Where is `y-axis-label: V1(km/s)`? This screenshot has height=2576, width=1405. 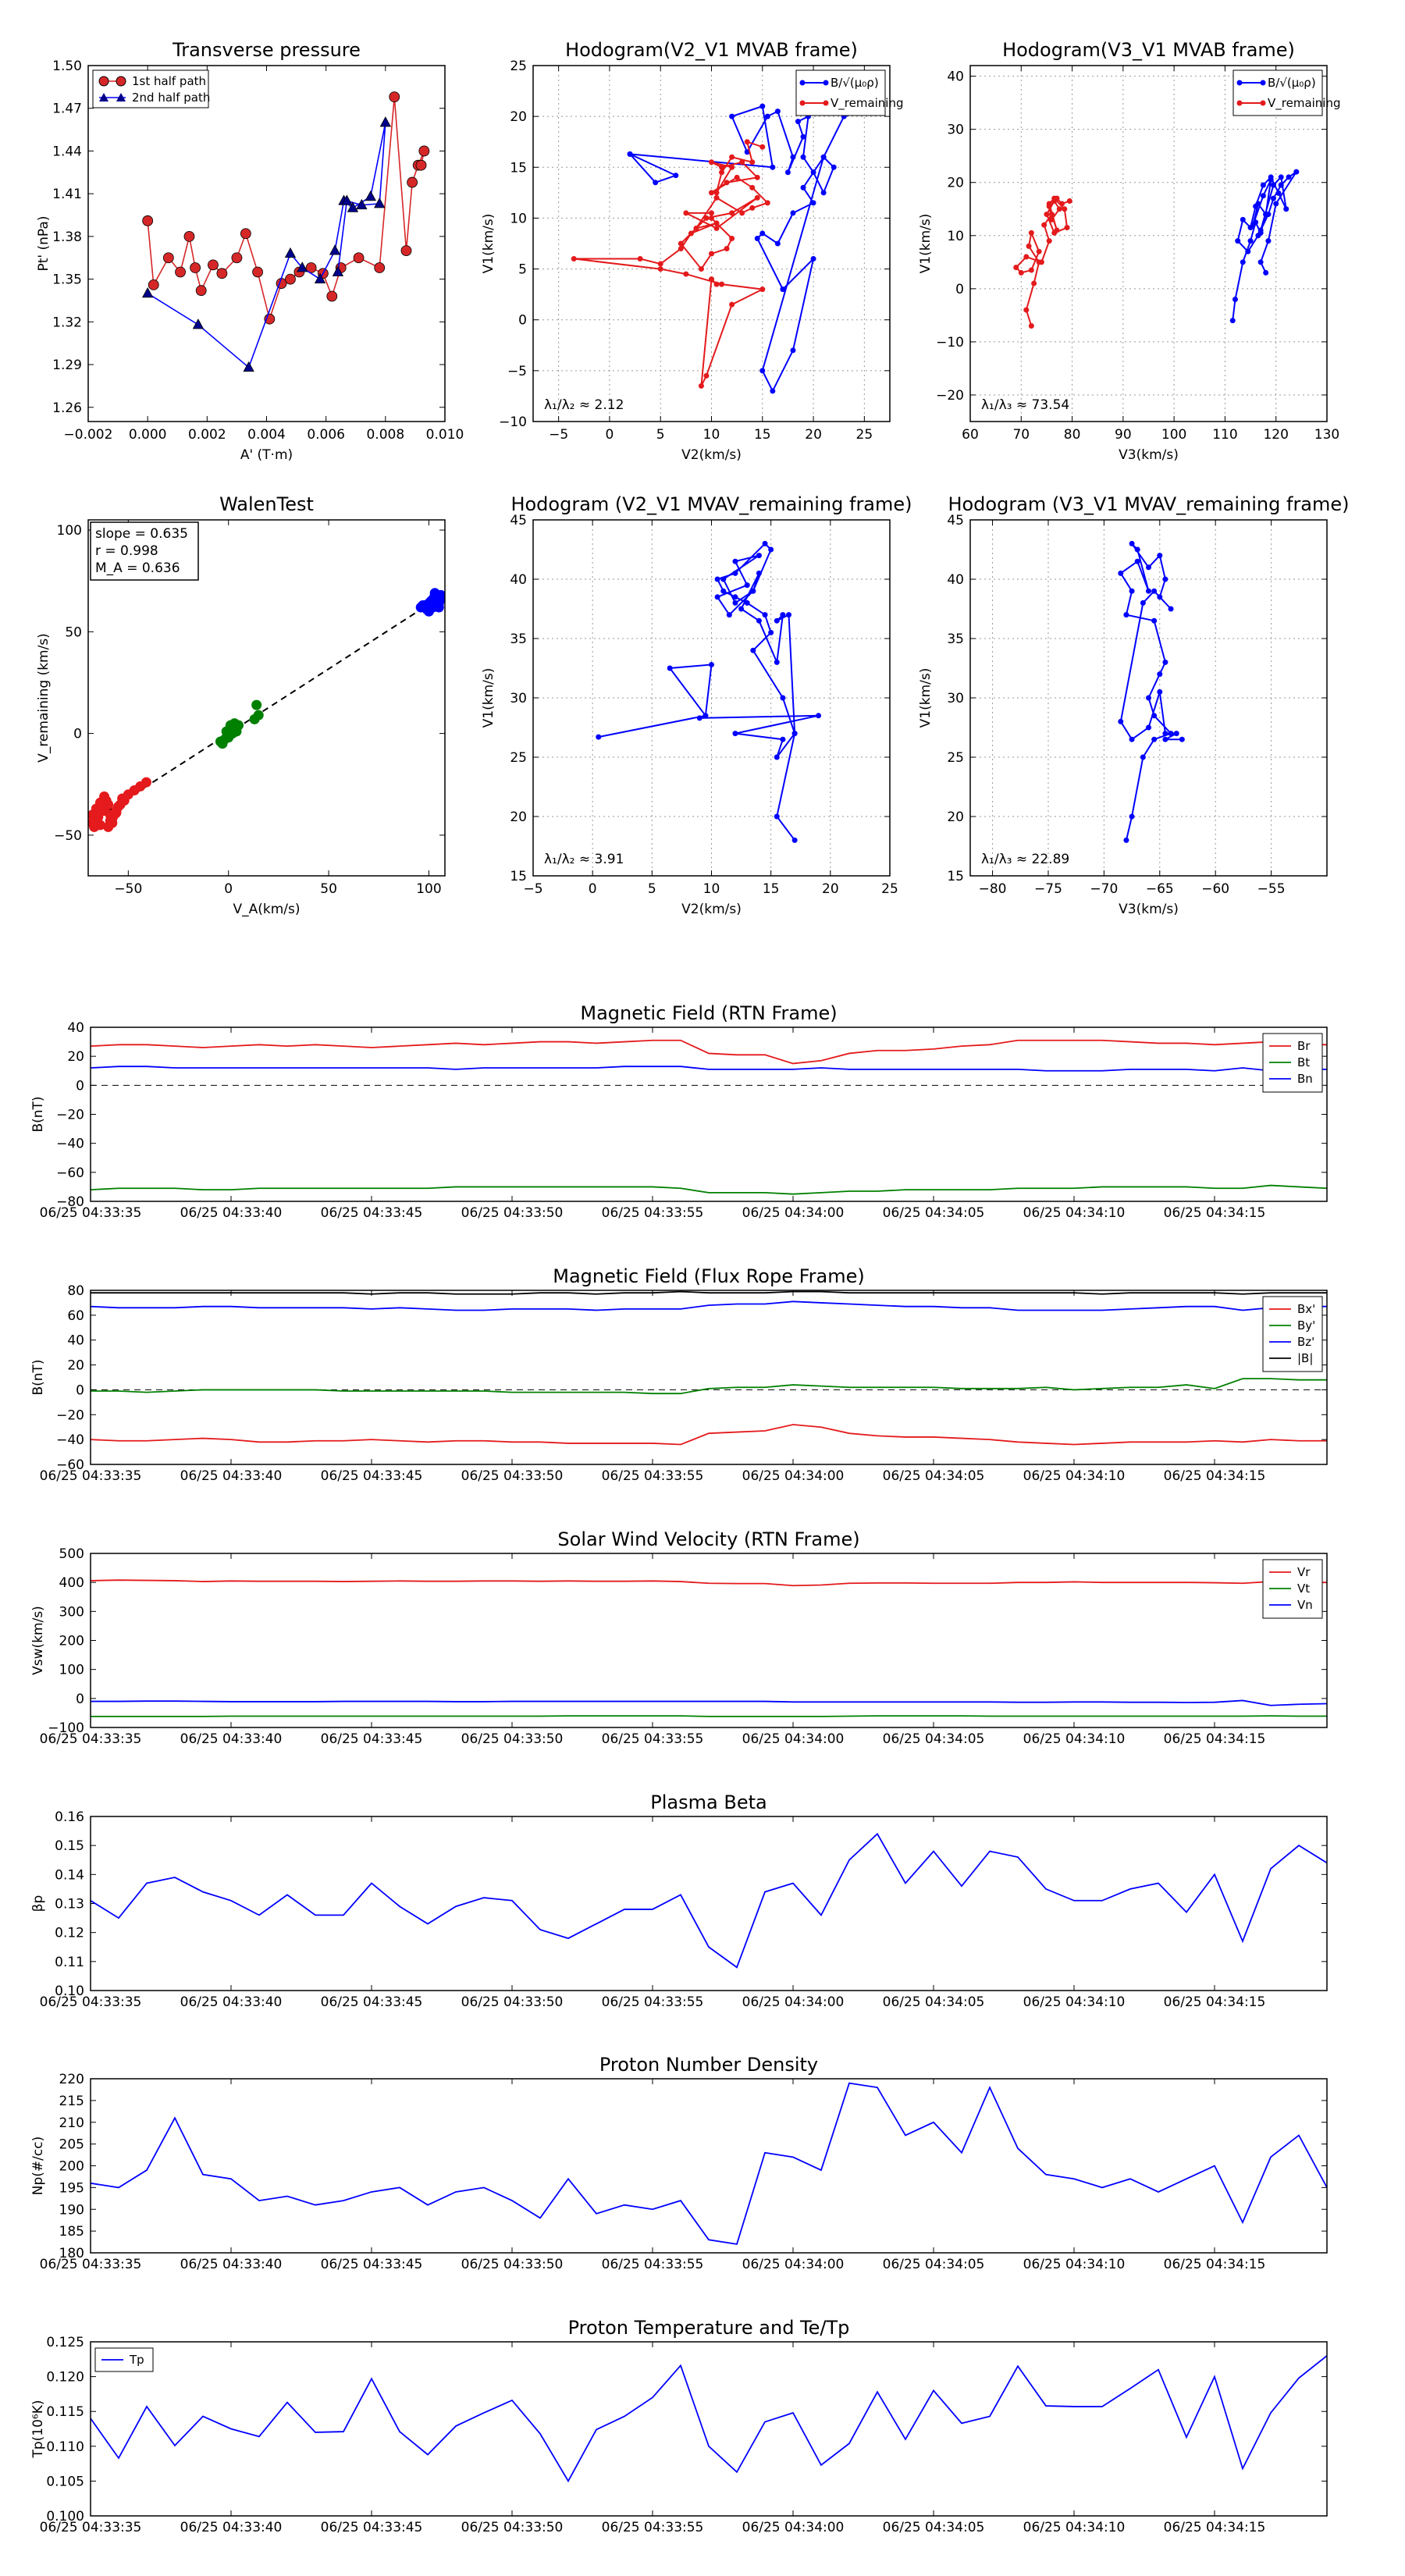
y-axis-label: V1(km/s) is located at coordinates (488, 698).